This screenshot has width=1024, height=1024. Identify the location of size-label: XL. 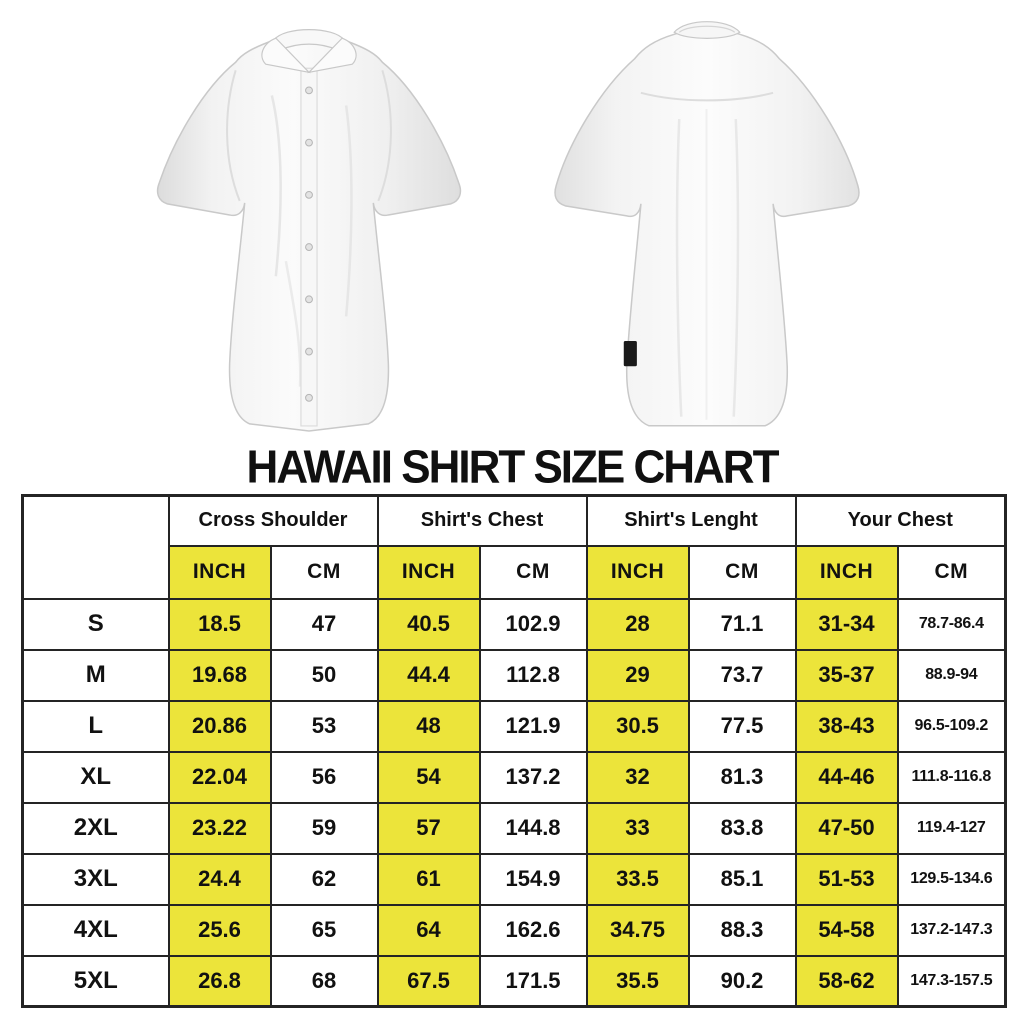
(95, 777).